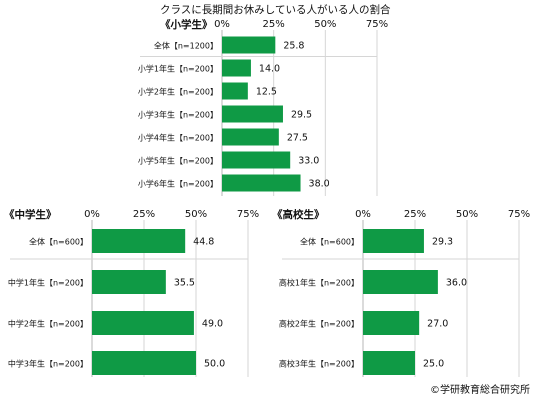 The height and width of the screenshot is (402, 536). Describe the element at coordinates (186, 46) in the screenshot. I see `elementary-category-label: 全体【n=1200】` at that location.